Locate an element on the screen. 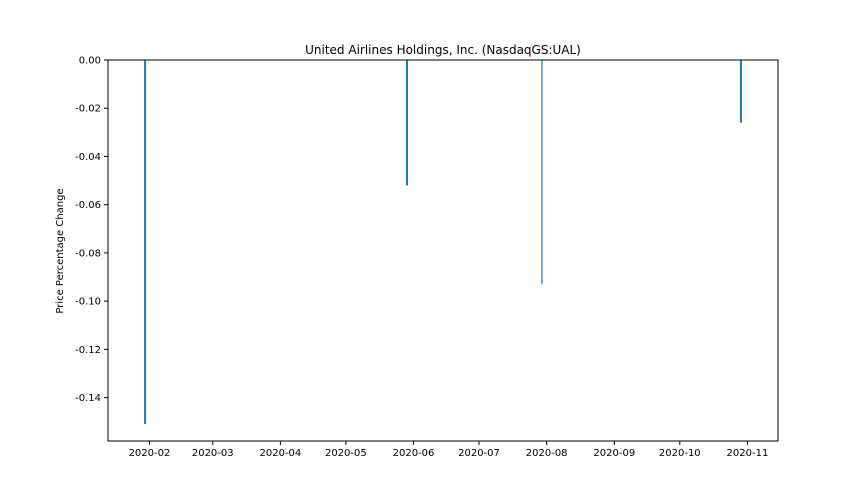  x-tick-label: 2020-03 is located at coordinates (213, 453).